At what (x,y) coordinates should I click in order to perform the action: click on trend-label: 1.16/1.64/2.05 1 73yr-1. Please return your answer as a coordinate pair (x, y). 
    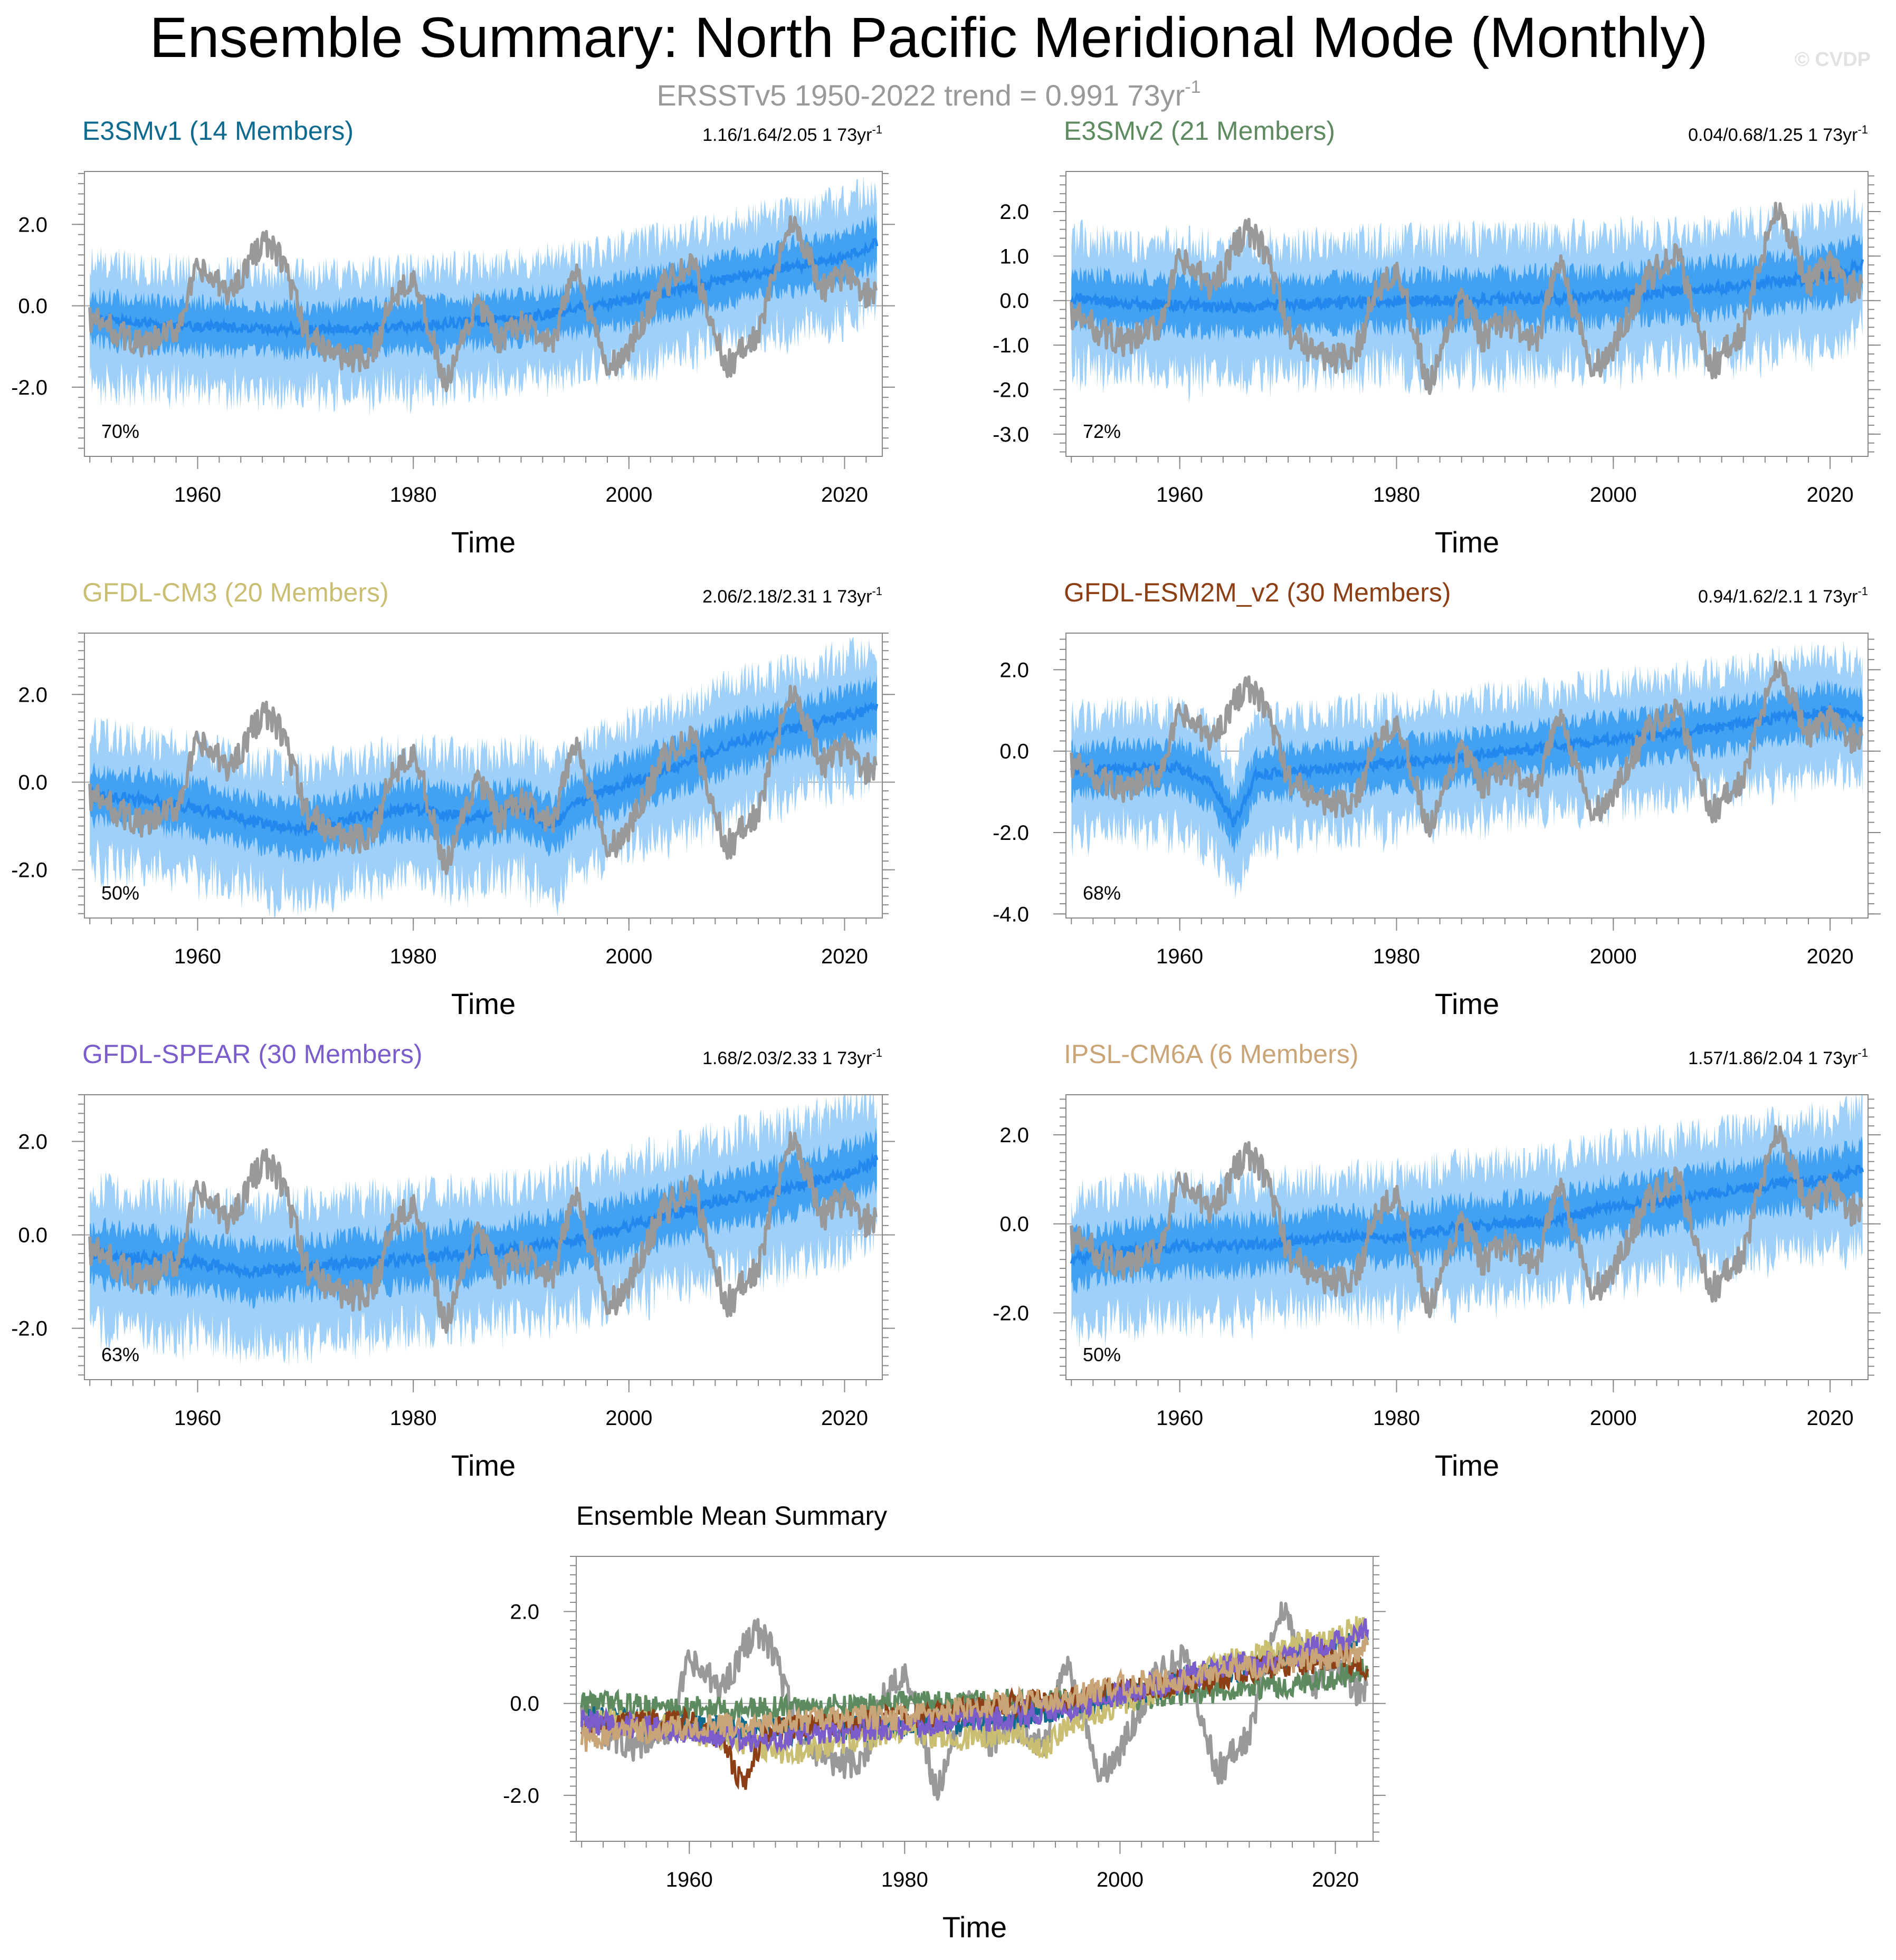
    Looking at the image, I should click on (792, 134).